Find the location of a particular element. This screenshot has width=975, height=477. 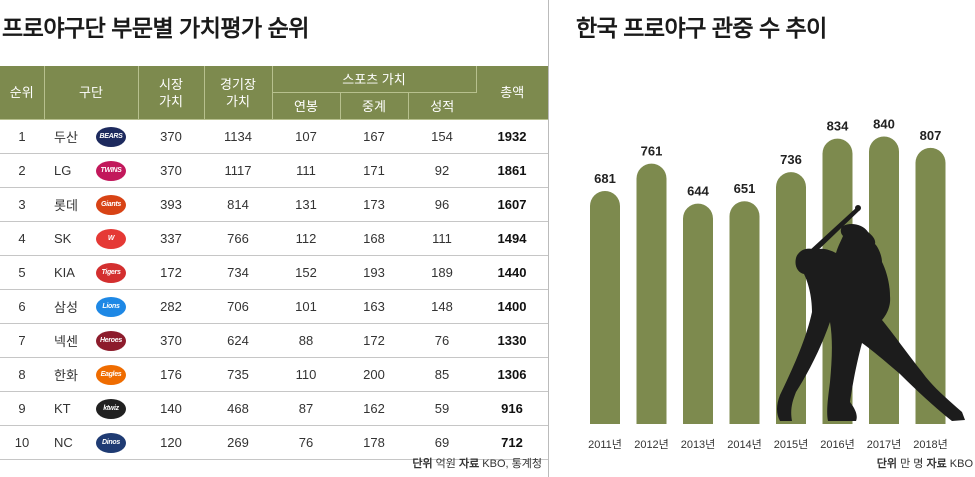

table-row: 6 삼성 Lions 282 706 101 163 148 1400 is located at coordinates (274, 306).